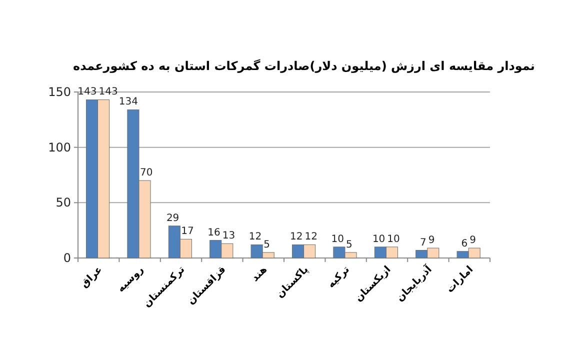 The height and width of the screenshot is (343, 574). I want to click on y-tick-label: 150, so click(59, 92).